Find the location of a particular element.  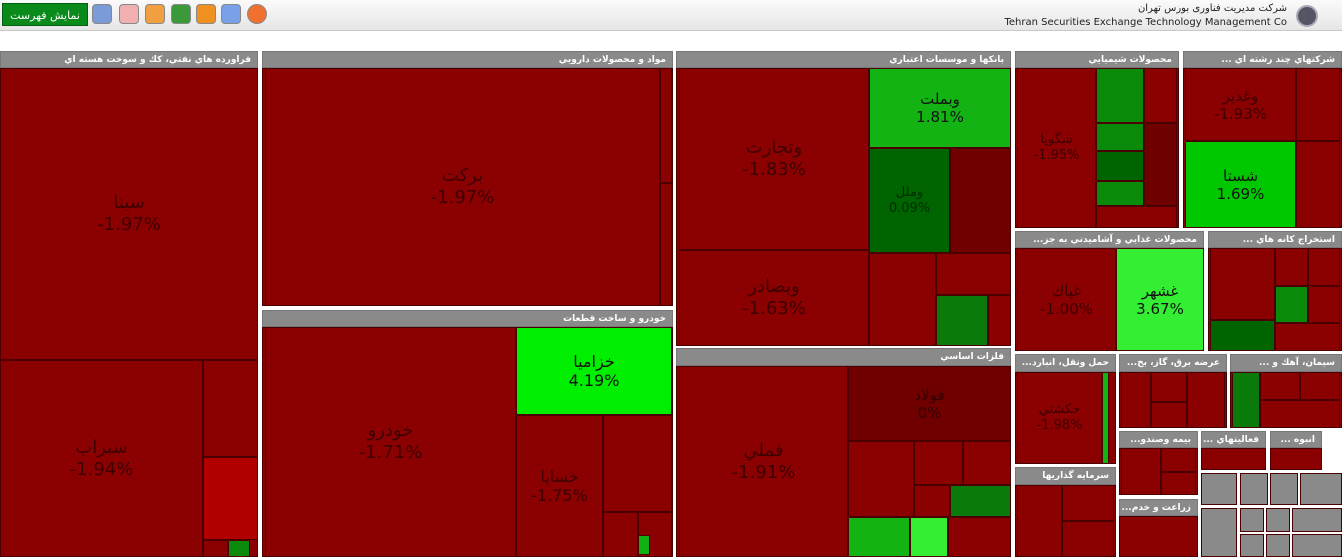

stock-tile: وبصادر -1.63% is located at coordinates (774, 298).